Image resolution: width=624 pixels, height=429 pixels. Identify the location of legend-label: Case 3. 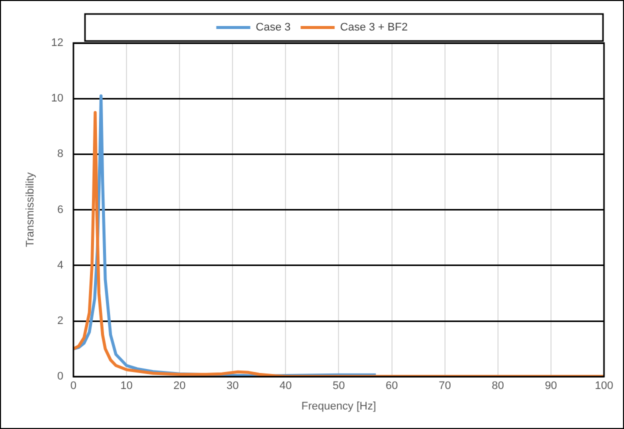
(273, 28).